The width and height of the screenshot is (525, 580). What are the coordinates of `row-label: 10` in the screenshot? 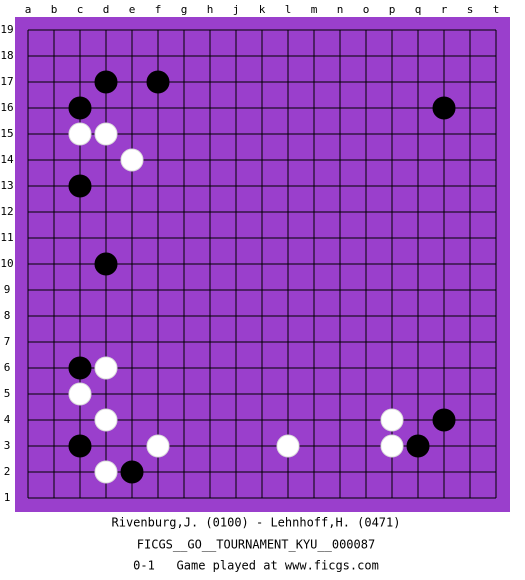 It's located at (6, 263).